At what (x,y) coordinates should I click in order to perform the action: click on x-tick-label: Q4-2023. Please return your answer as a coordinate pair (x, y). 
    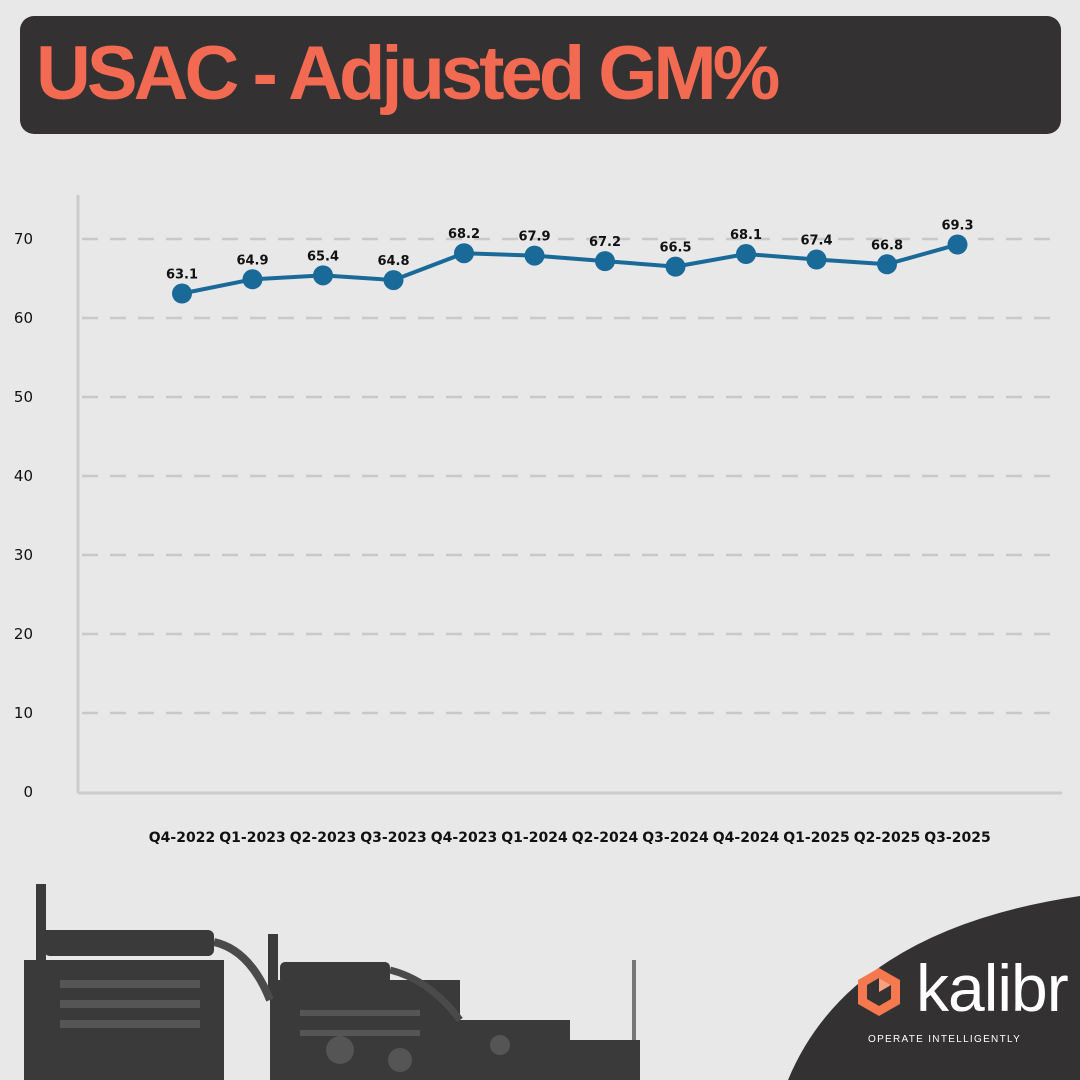
    Looking at the image, I should click on (464, 838).